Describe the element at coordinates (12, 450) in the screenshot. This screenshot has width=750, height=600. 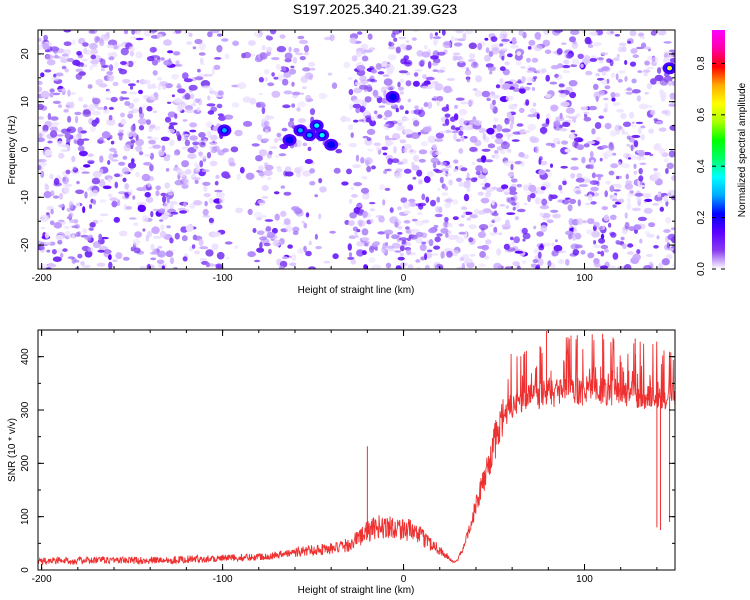
I see `snr-y-axis-label: SNR (10 * v/v)` at that location.